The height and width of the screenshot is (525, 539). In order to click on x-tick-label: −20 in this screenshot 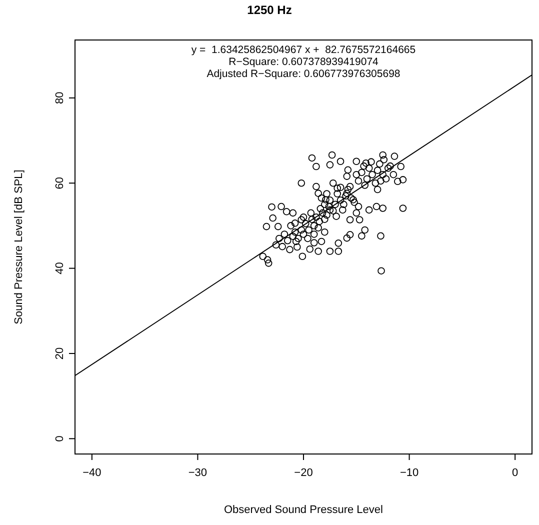, I will do `click(303, 473)`.